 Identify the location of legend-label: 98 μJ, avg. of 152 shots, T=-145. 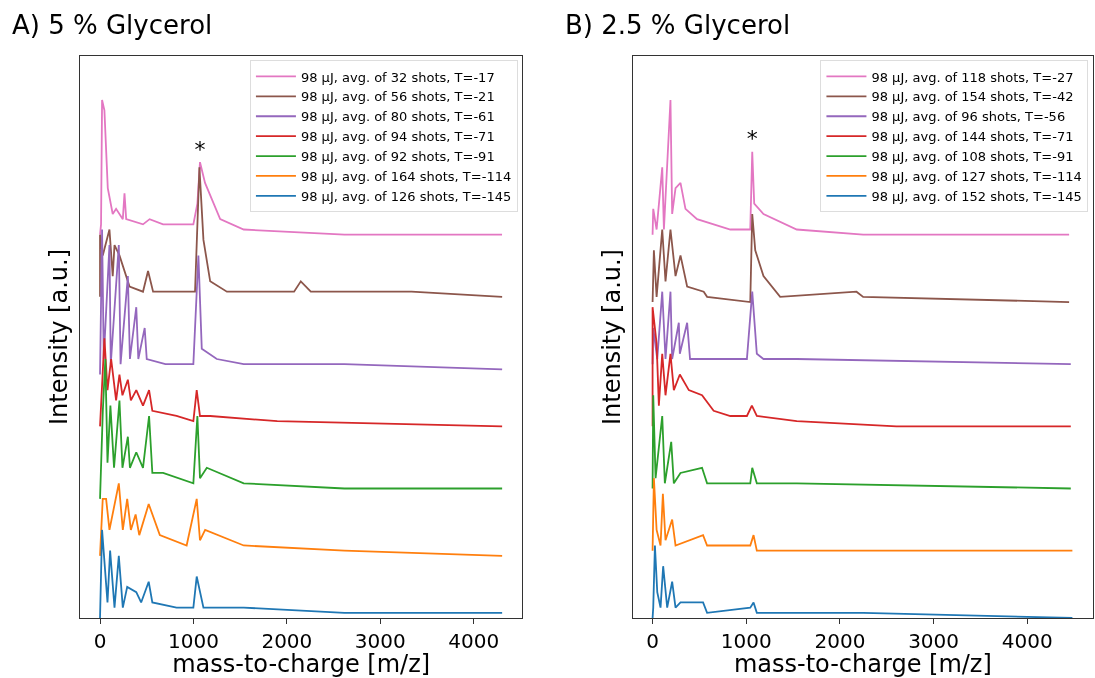
(976, 196).